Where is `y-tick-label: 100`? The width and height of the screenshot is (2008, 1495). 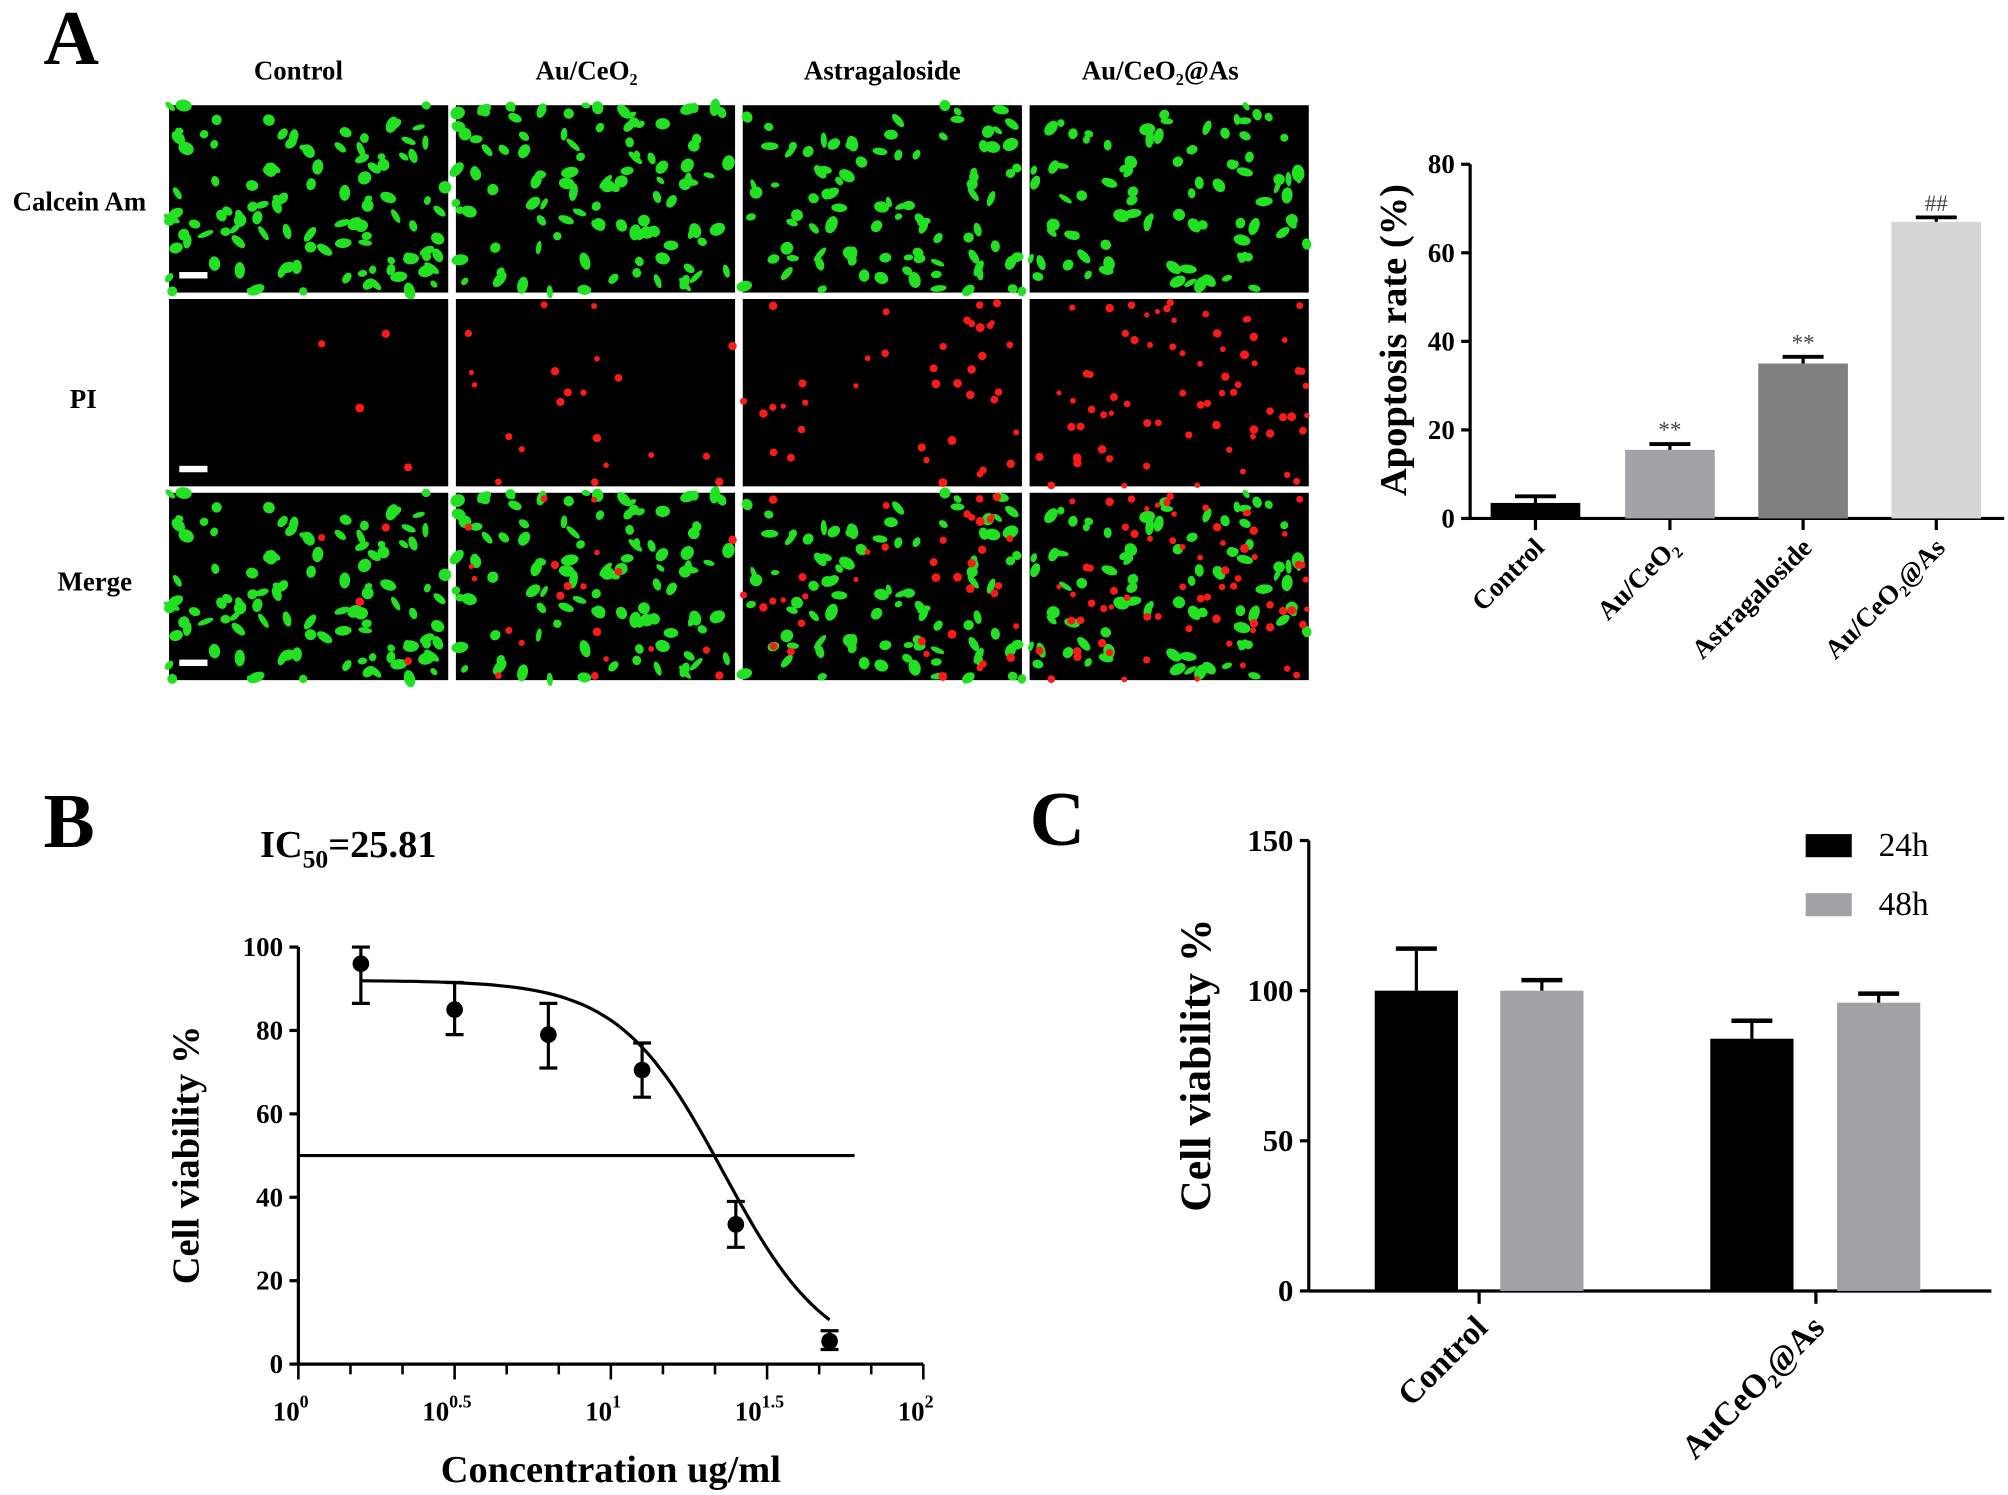 y-tick-label: 100 is located at coordinates (1270, 991).